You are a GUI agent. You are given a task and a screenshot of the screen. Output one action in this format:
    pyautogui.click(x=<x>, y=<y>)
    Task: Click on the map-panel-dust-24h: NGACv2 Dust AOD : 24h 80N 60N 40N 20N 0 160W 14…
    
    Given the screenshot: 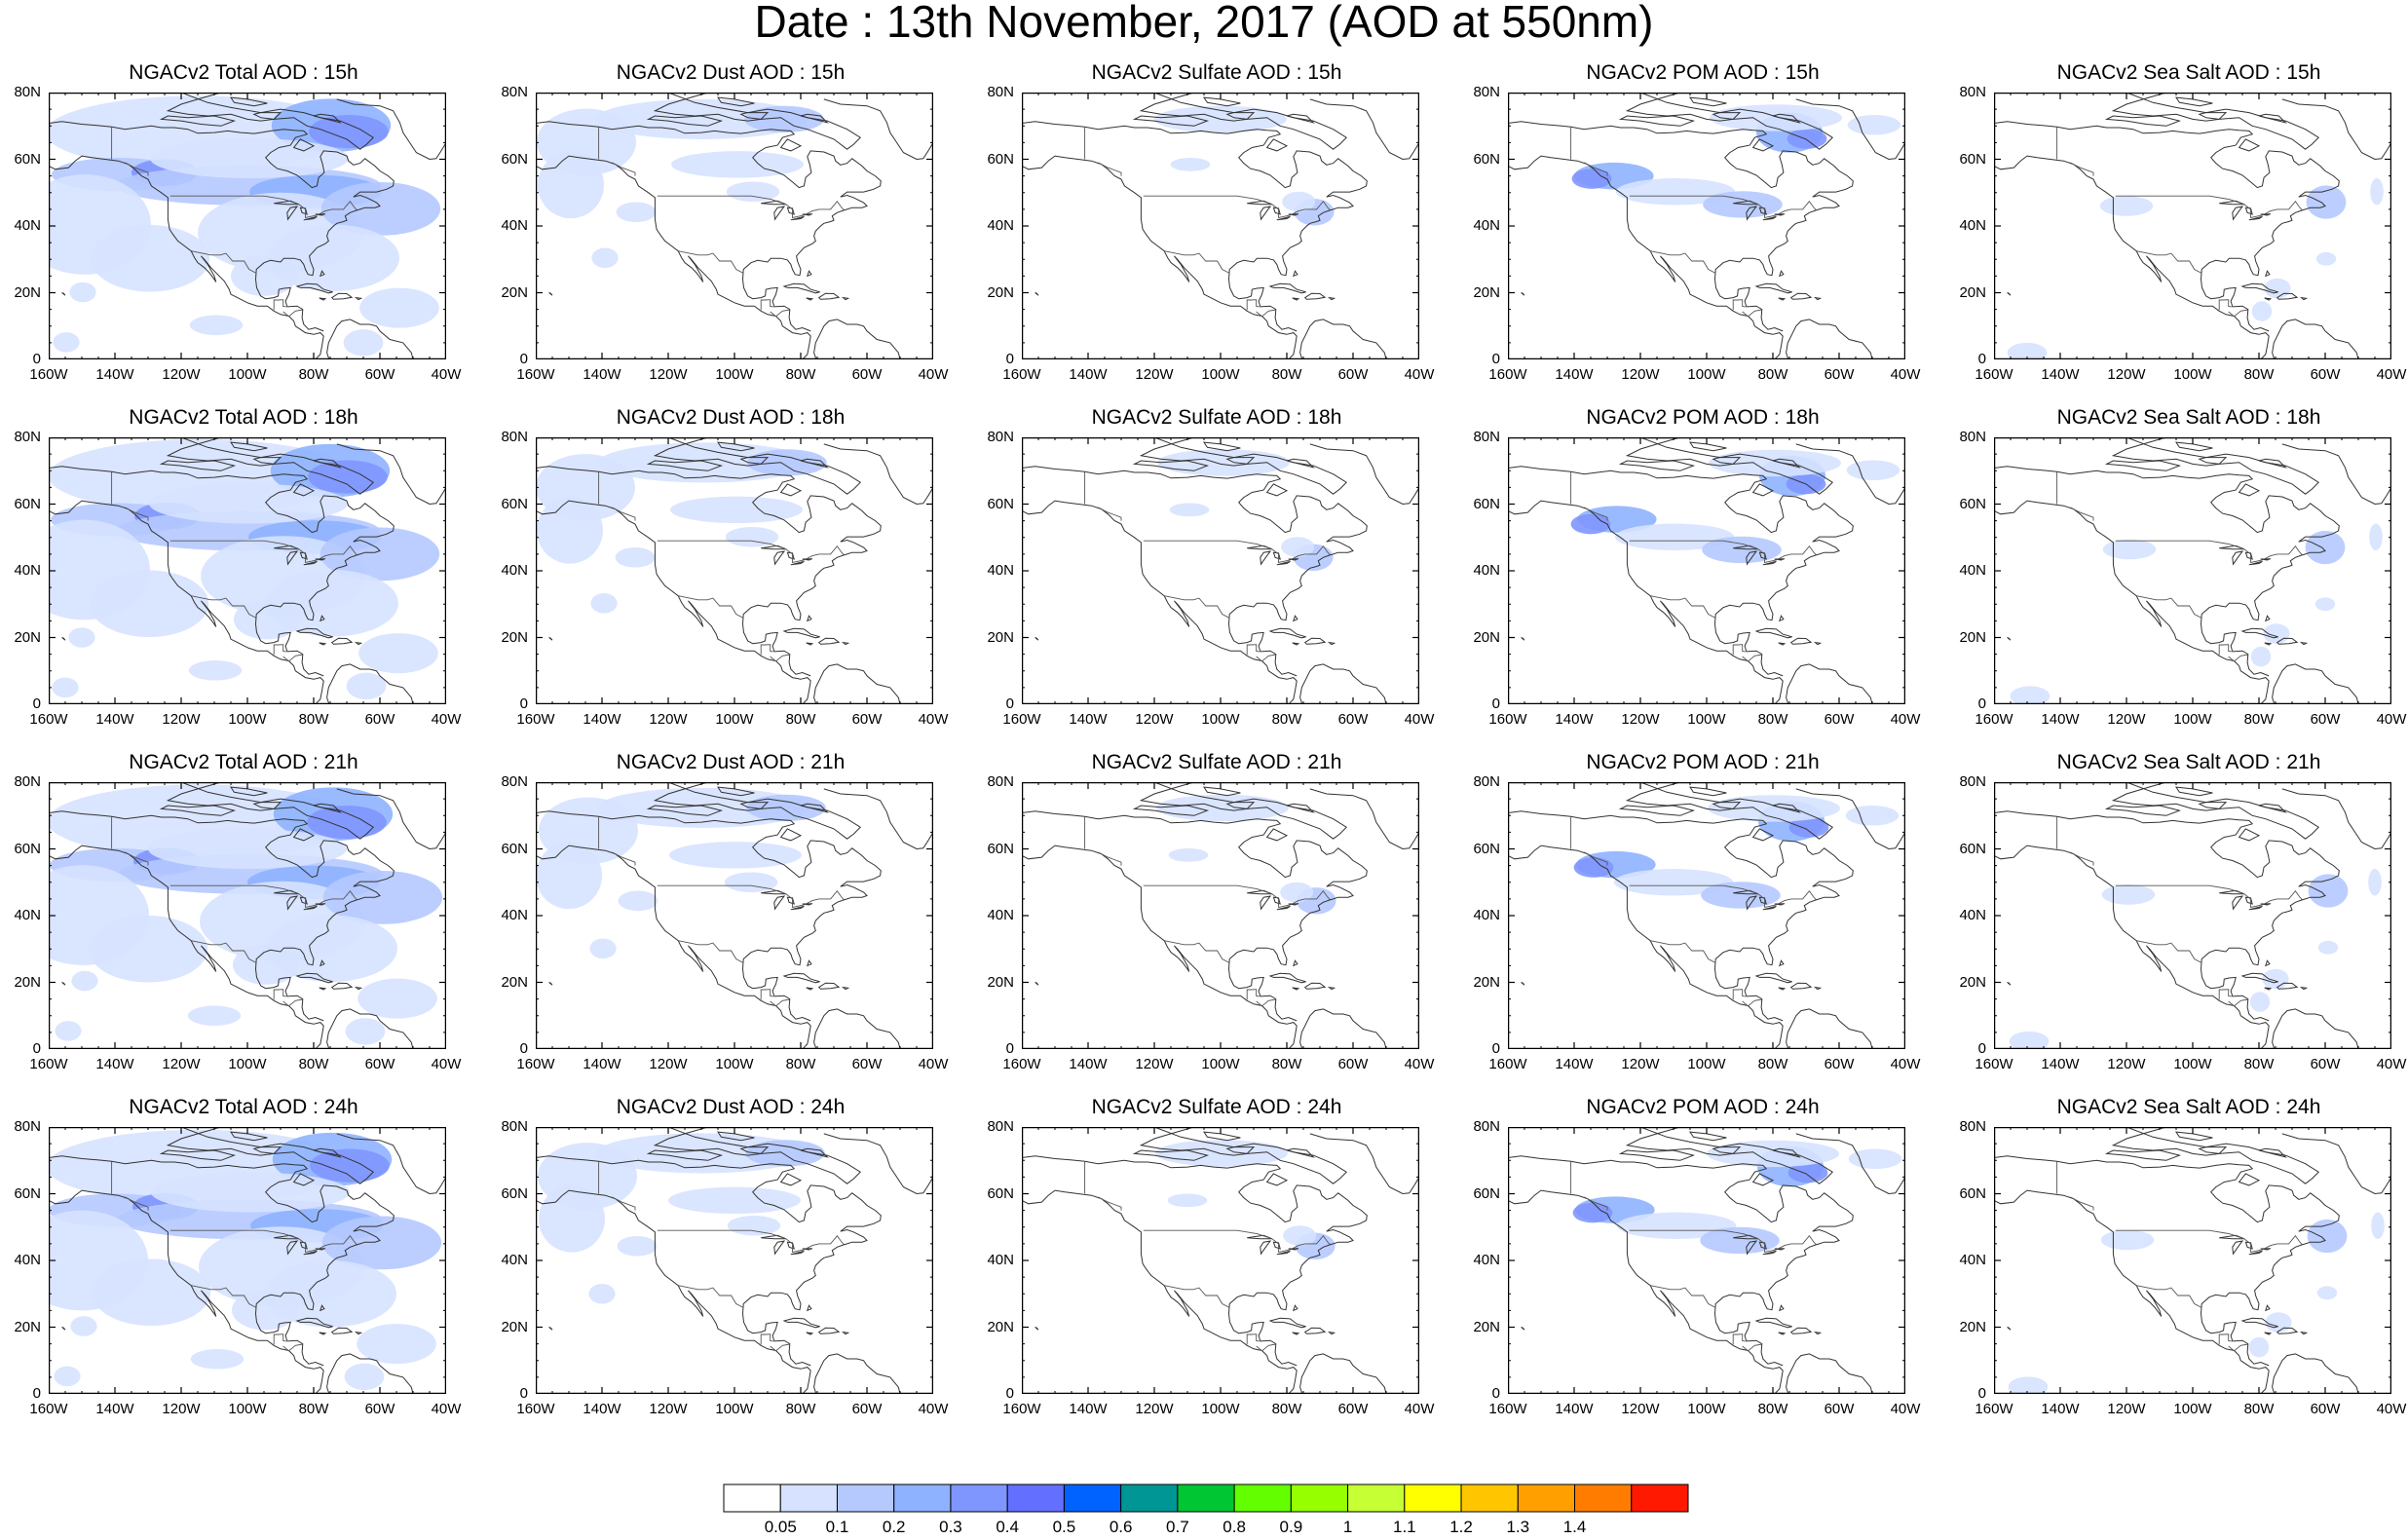 What is the action you would take?
    pyautogui.click(x=724, y=1260)
    